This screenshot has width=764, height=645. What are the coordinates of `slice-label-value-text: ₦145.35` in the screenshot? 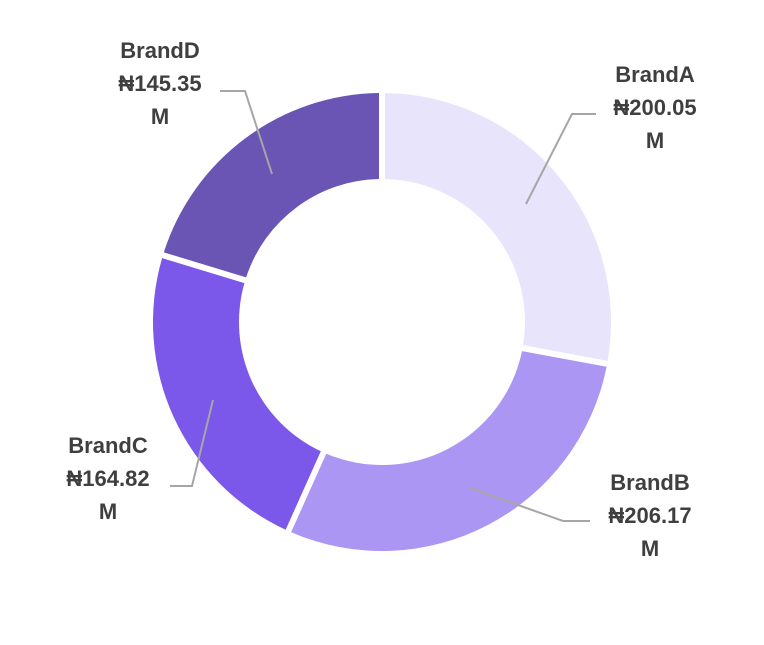 It's located at (159, 83).